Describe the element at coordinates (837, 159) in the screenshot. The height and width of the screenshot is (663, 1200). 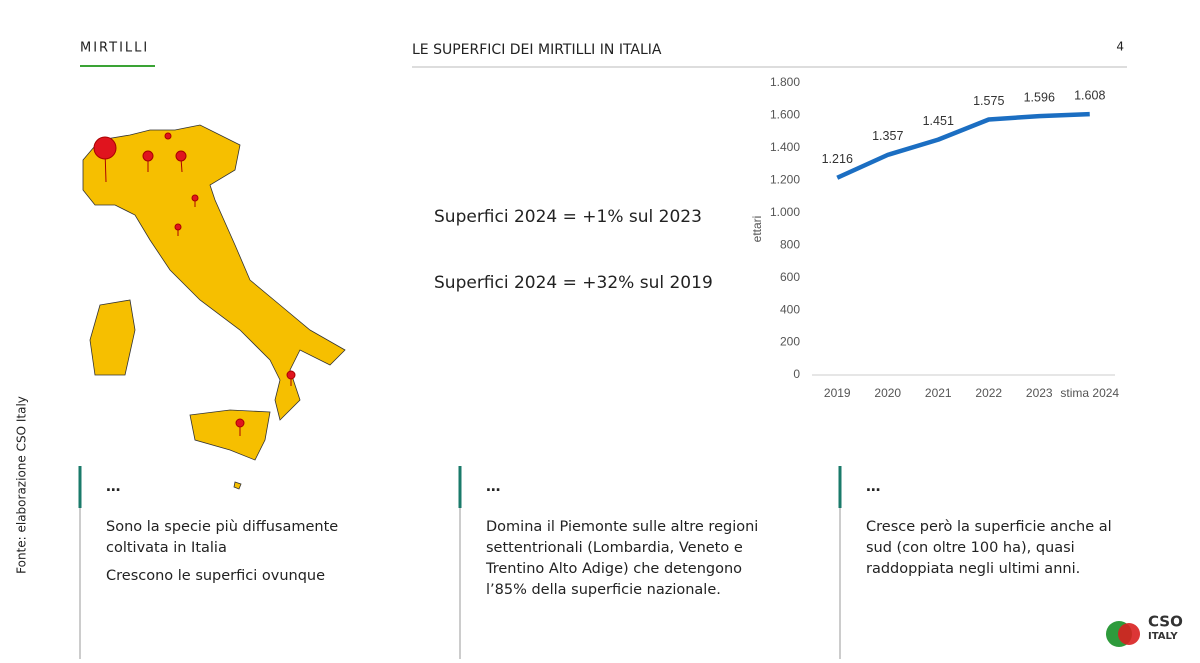
I see `data-label: 1.216` at that location.